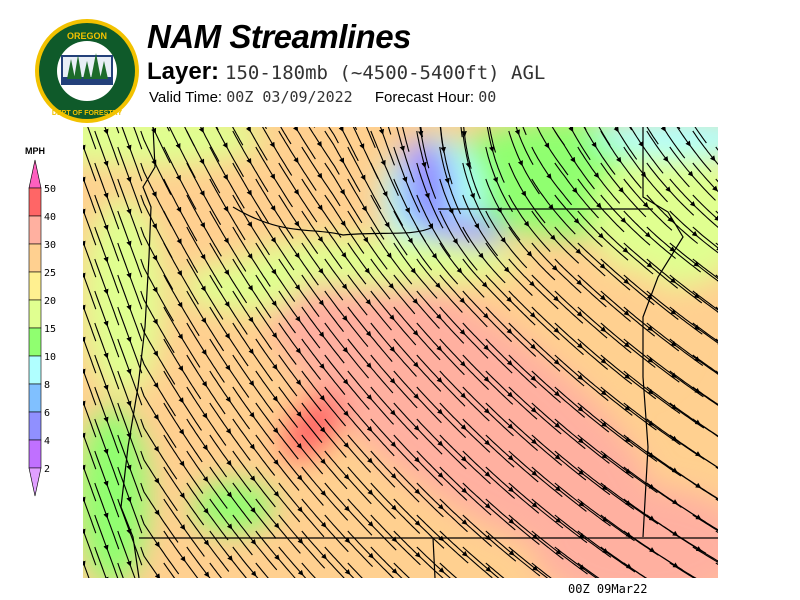 This screenshot has height=600, width=800. I want to click on layer-info: Layer: 150-180mb (~4500-5400ft) AGL, so click(346, 72).